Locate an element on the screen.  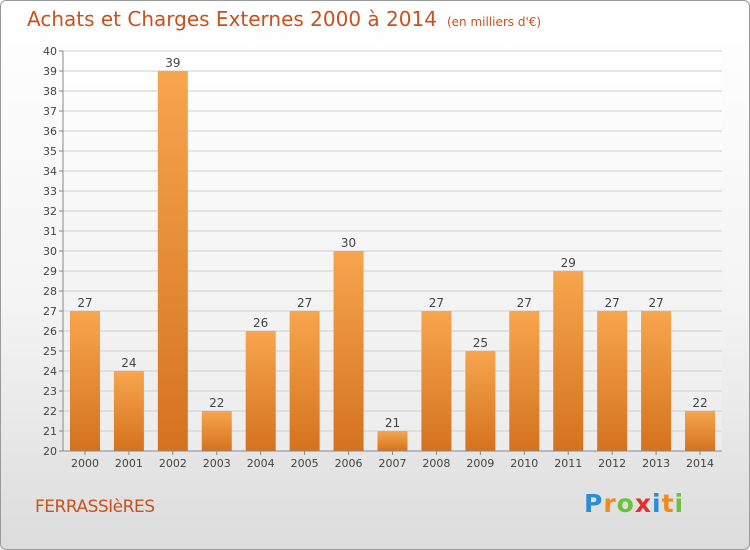
x-tick-label: 2011 is located at coordinates (568, 463).